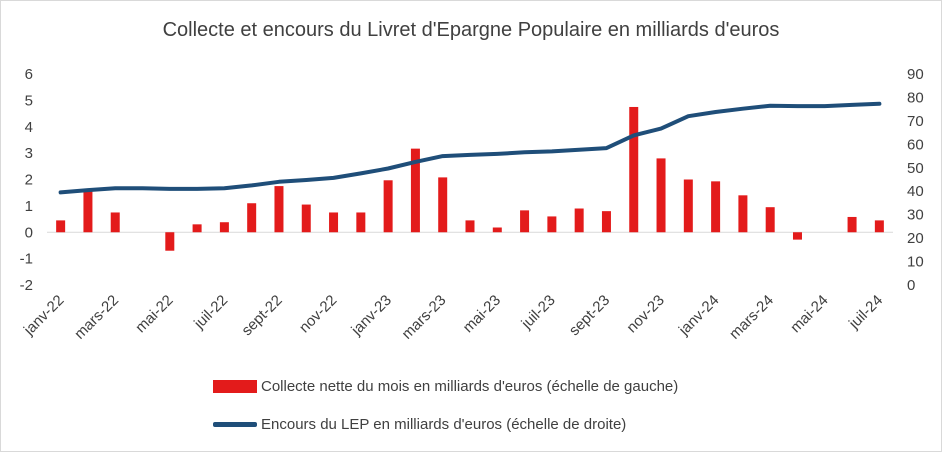 The image size is (942, 452). What do you see at coordinates (29, 100) in the screenshot?
I see `left-tick-label: 5` at bounding box center [29, 100].